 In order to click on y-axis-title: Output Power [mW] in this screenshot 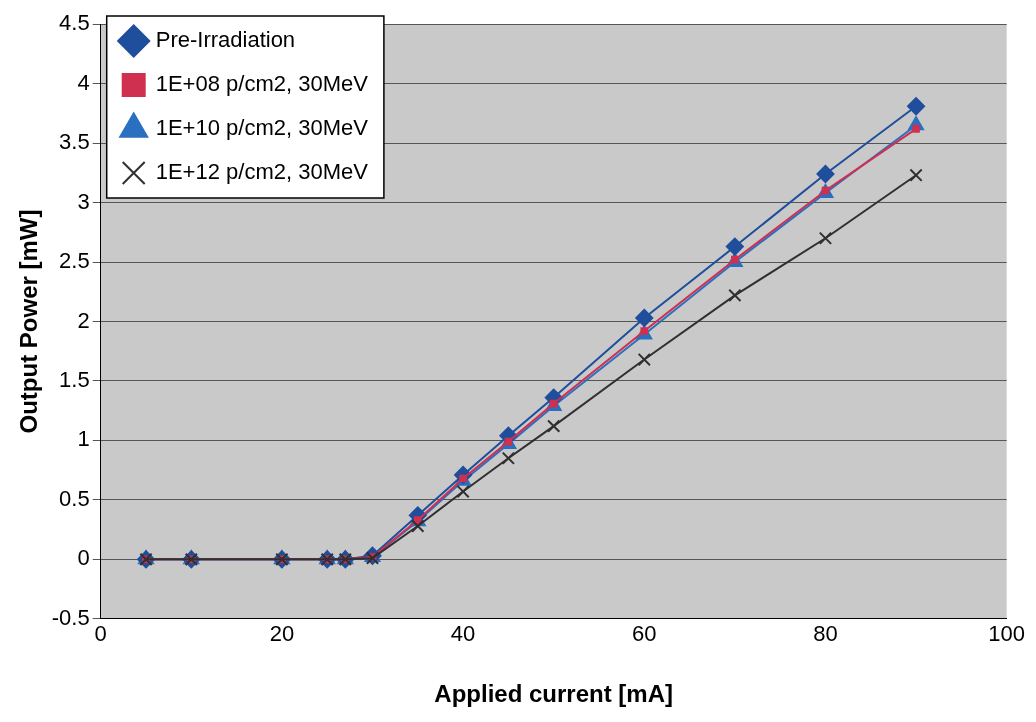, I will do `click(29, 321)`.